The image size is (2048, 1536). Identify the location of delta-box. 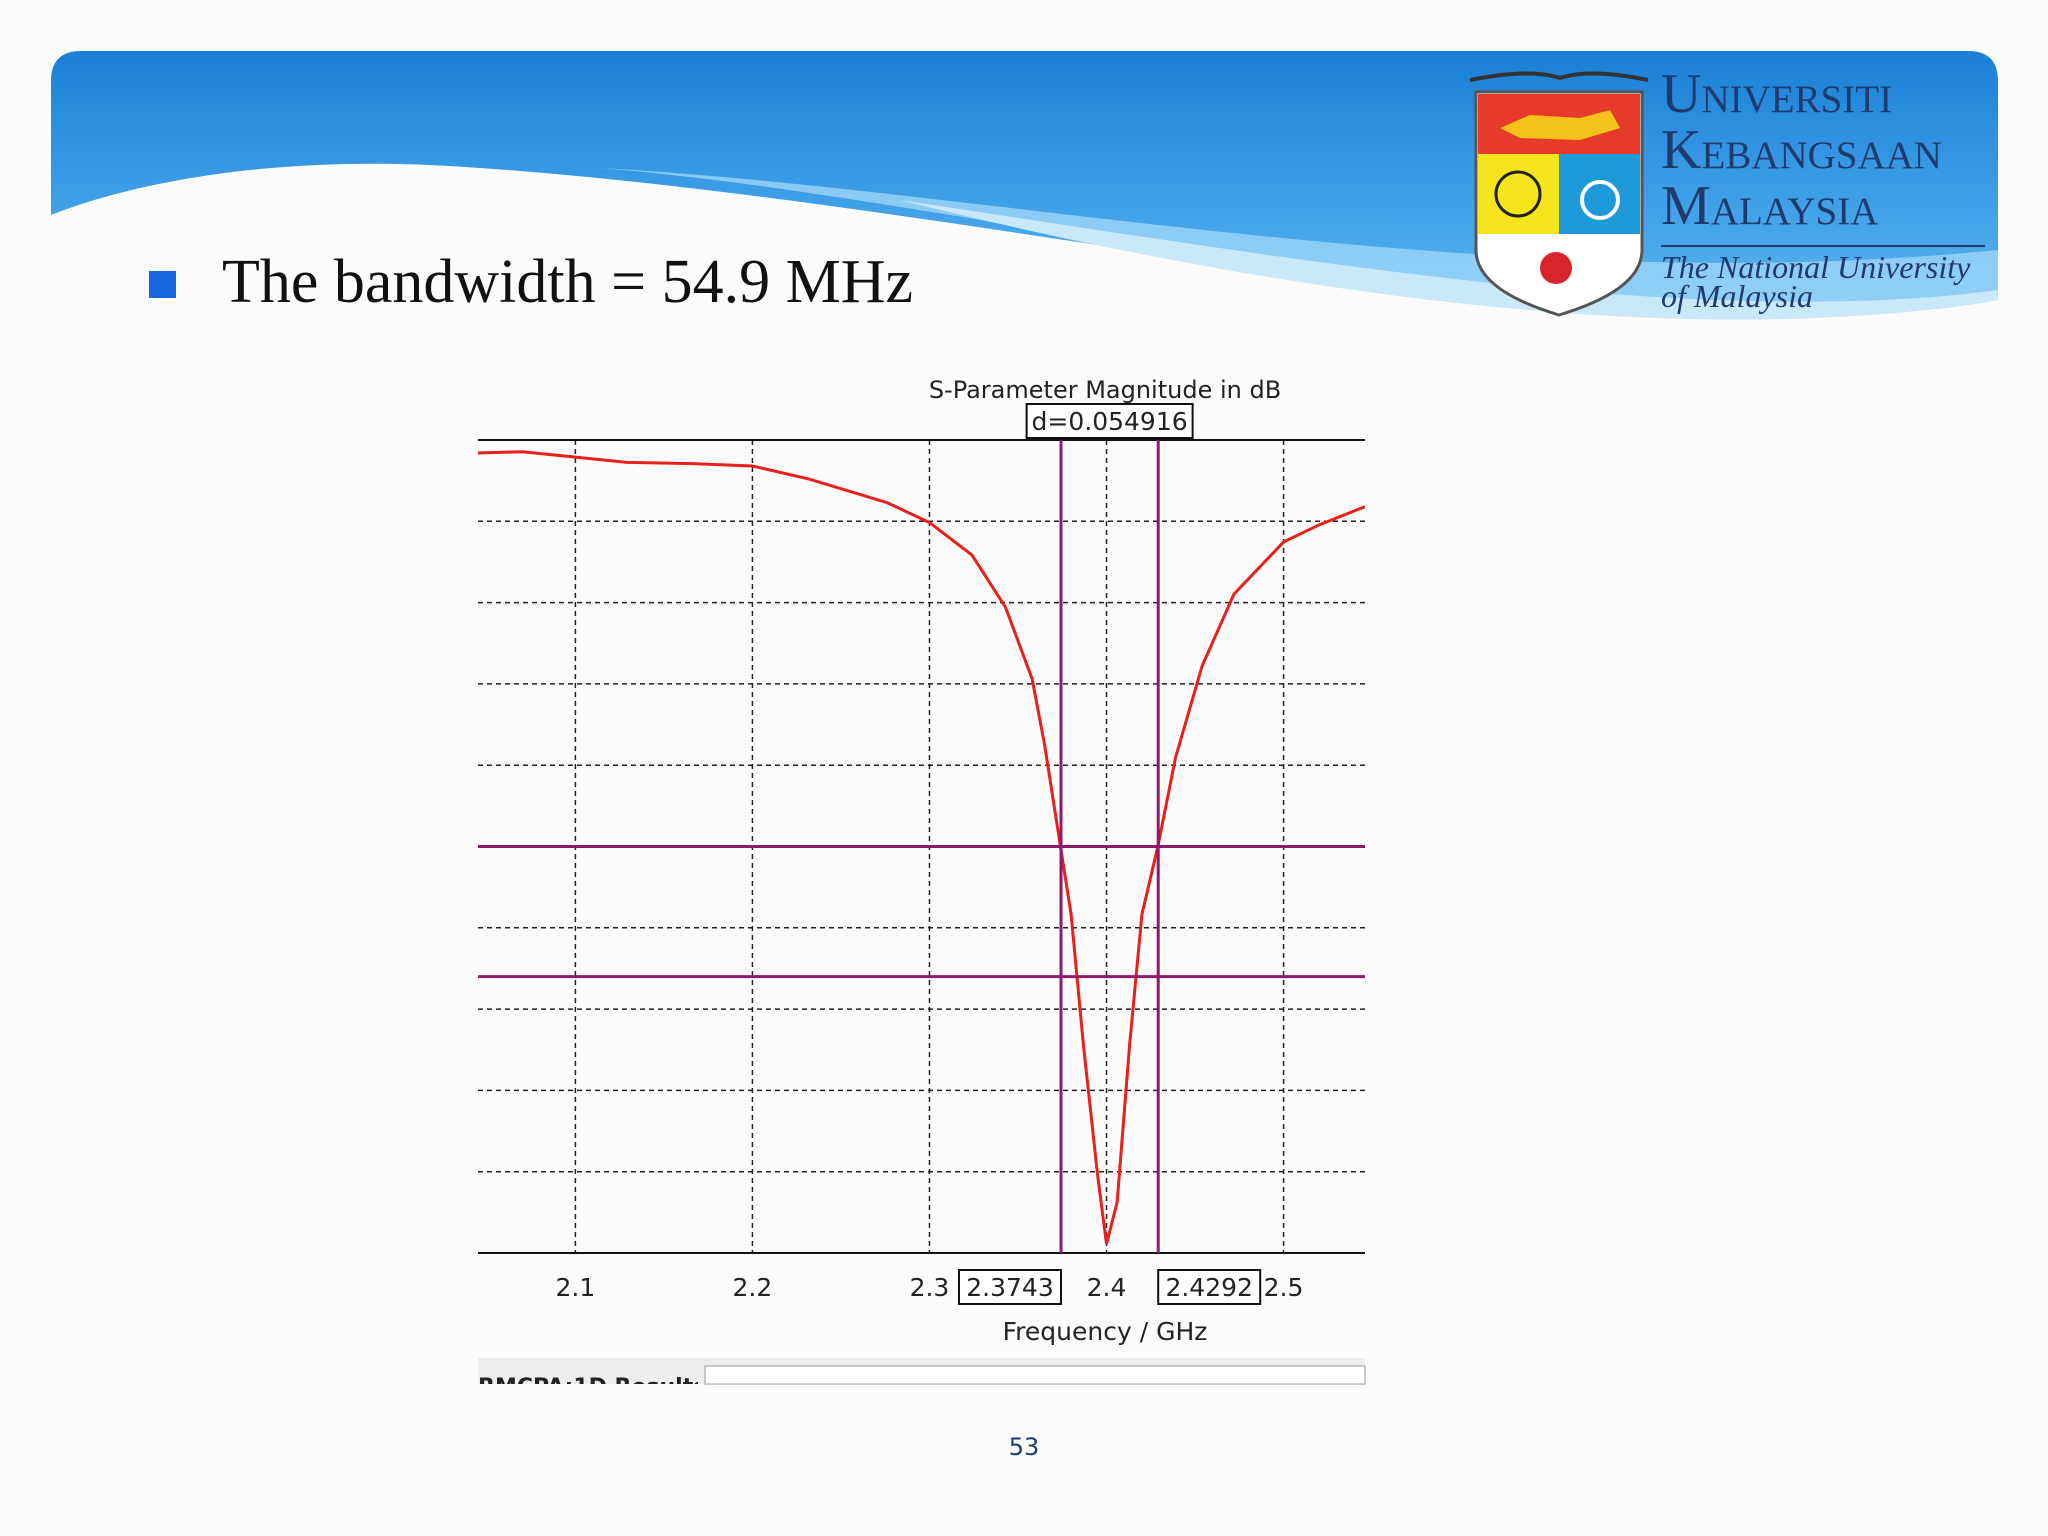
(1109, 421).